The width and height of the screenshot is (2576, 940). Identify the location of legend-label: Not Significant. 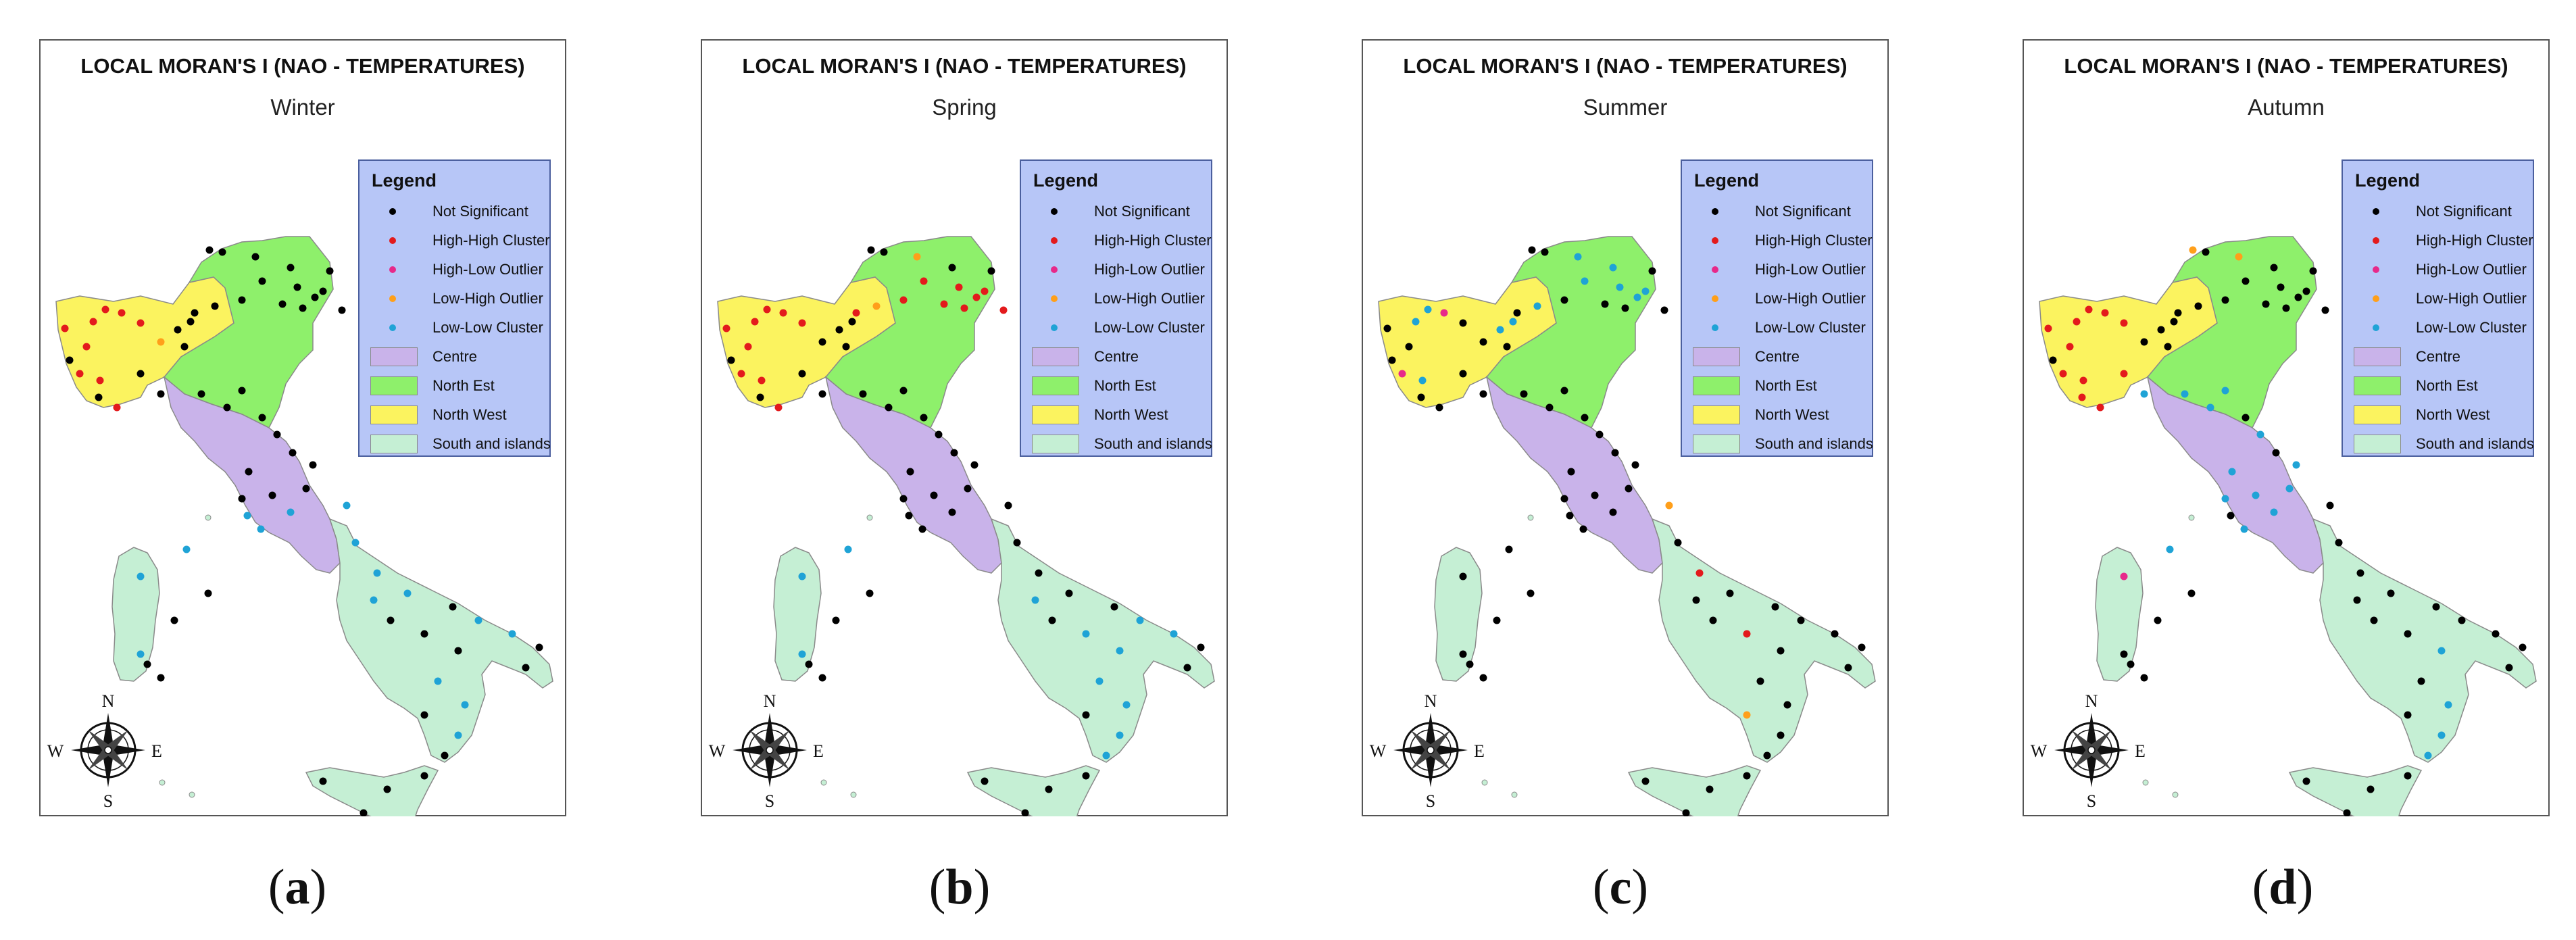
(2464, 212).